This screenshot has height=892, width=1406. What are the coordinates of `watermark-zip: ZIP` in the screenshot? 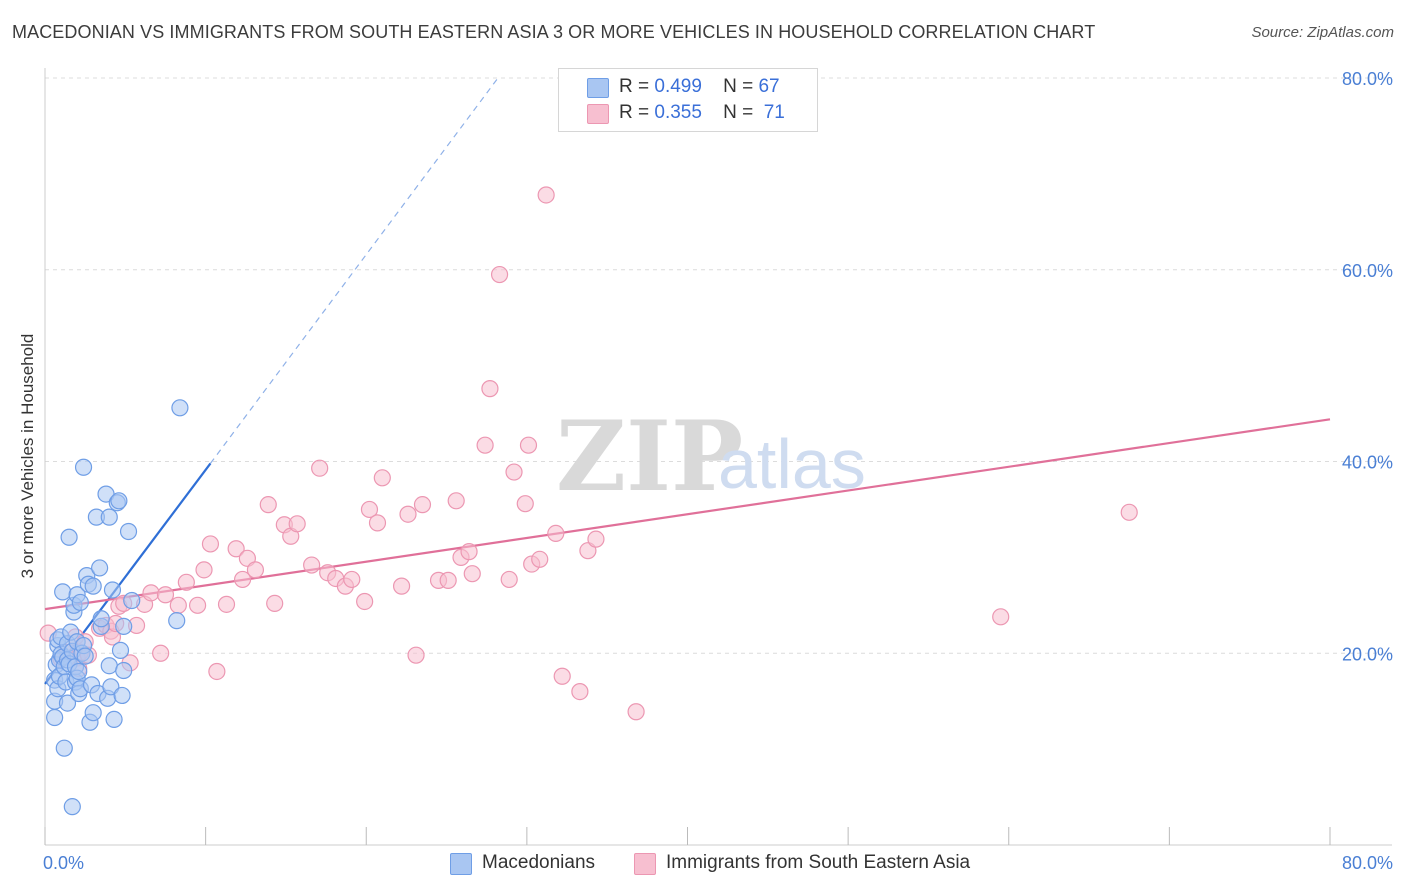 It's located at (649, 456).